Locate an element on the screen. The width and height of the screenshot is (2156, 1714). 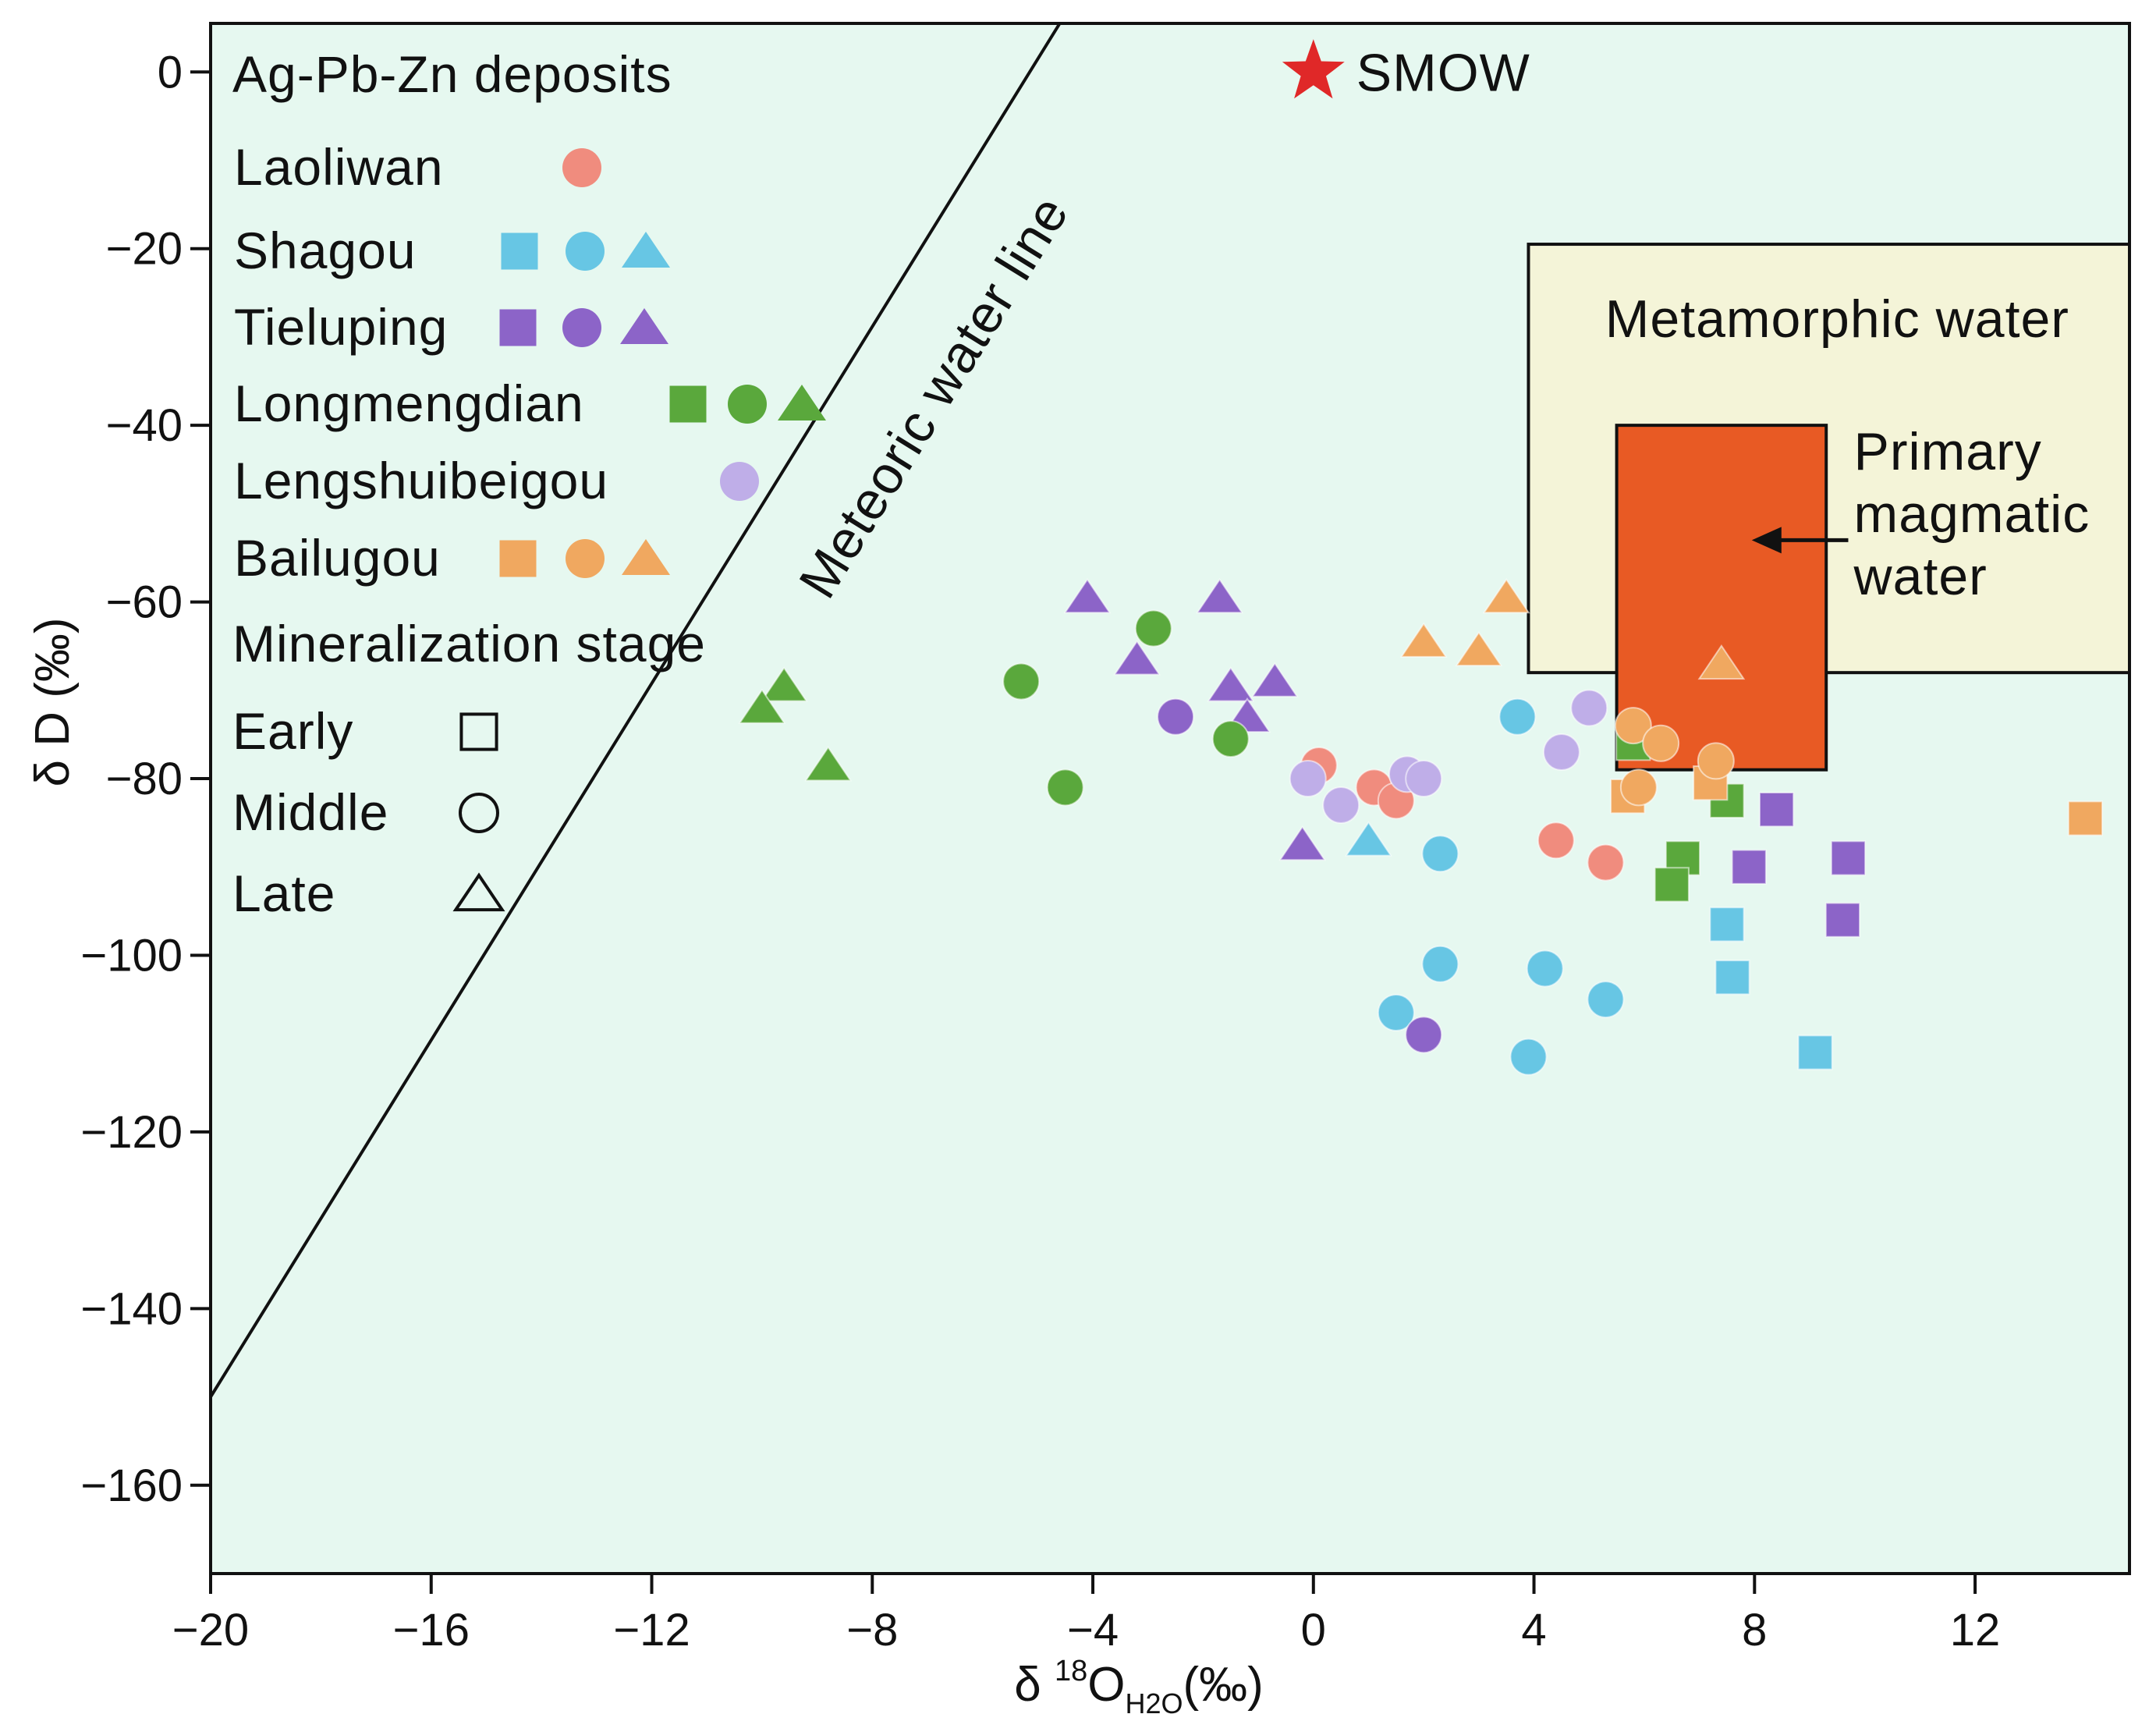
x-tick-label: −20 is located at coordinates (210, 1630).